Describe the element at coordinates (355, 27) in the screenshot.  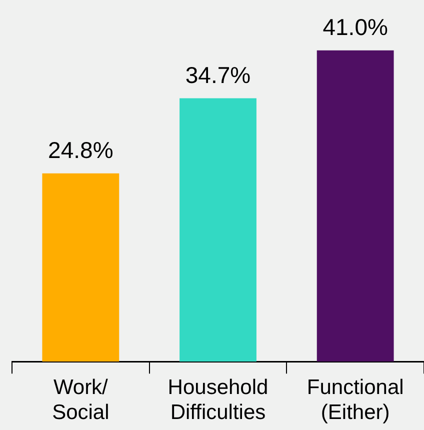
I see `data-label: 41.0%` at that location.